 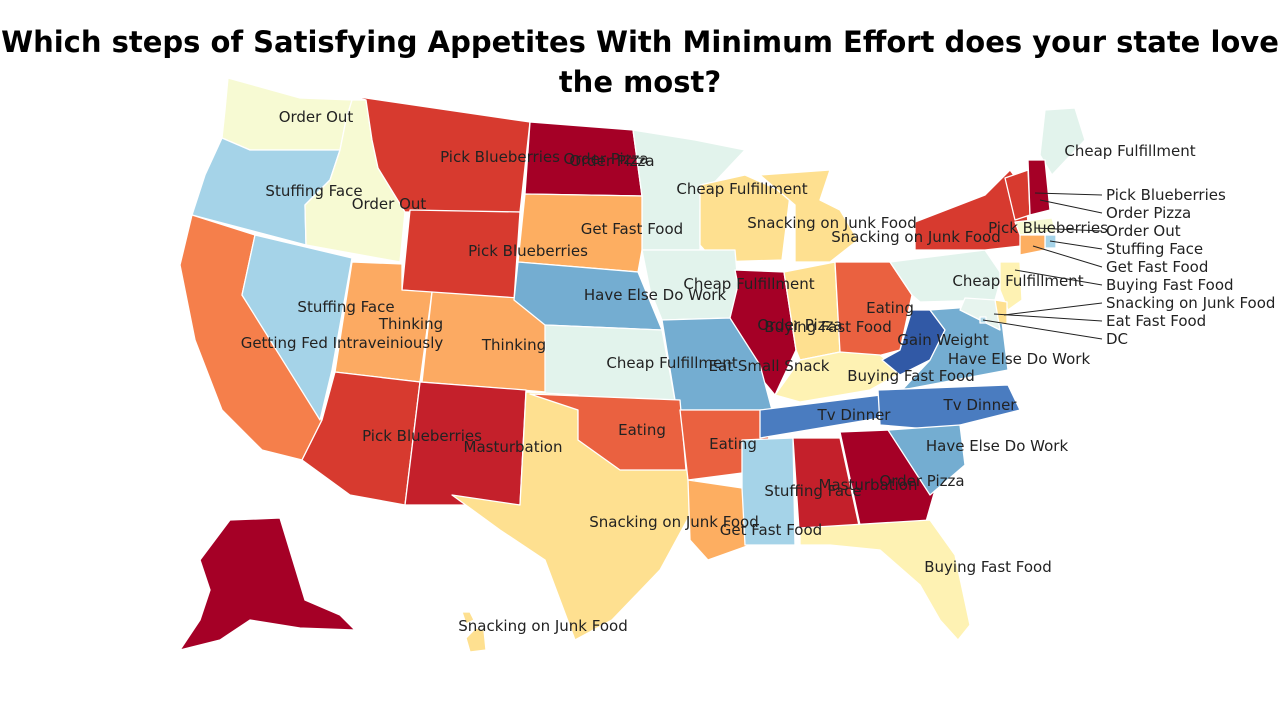 What do you see at coordinates (972, 210) in the screenshot?
I see `state-ny` at bounding box center [972, 210].